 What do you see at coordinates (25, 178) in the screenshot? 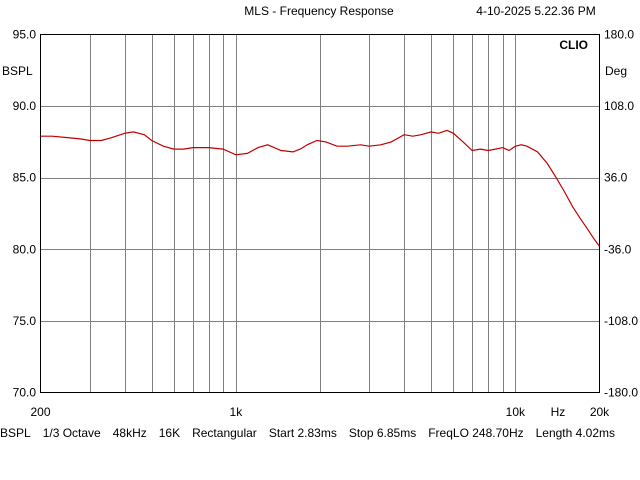
I see `left-tick-label: 85.0` at bounding box center [25, 178].